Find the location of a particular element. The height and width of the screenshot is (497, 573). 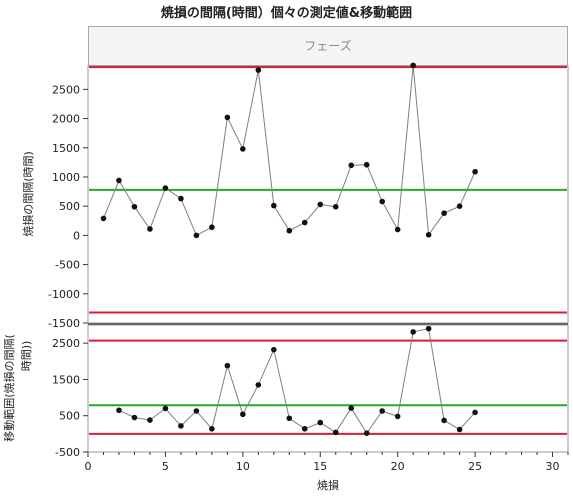

individuals-y-tick-label: -1500 is located at coordinates (64, 323).